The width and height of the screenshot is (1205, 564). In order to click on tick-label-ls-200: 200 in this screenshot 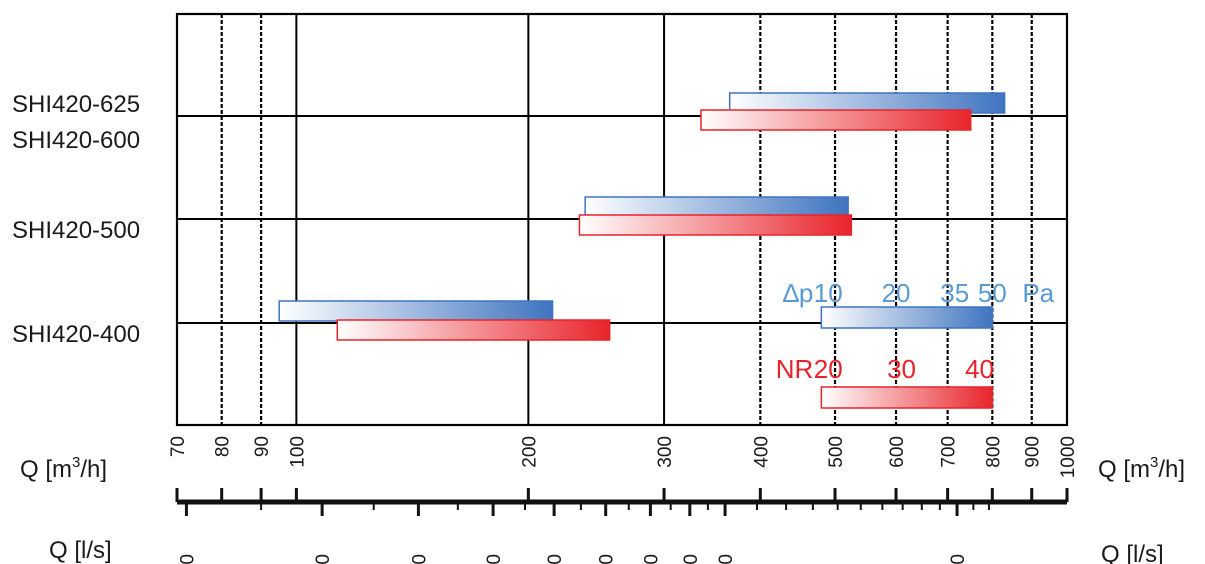, I will do `click(958, 559)`.